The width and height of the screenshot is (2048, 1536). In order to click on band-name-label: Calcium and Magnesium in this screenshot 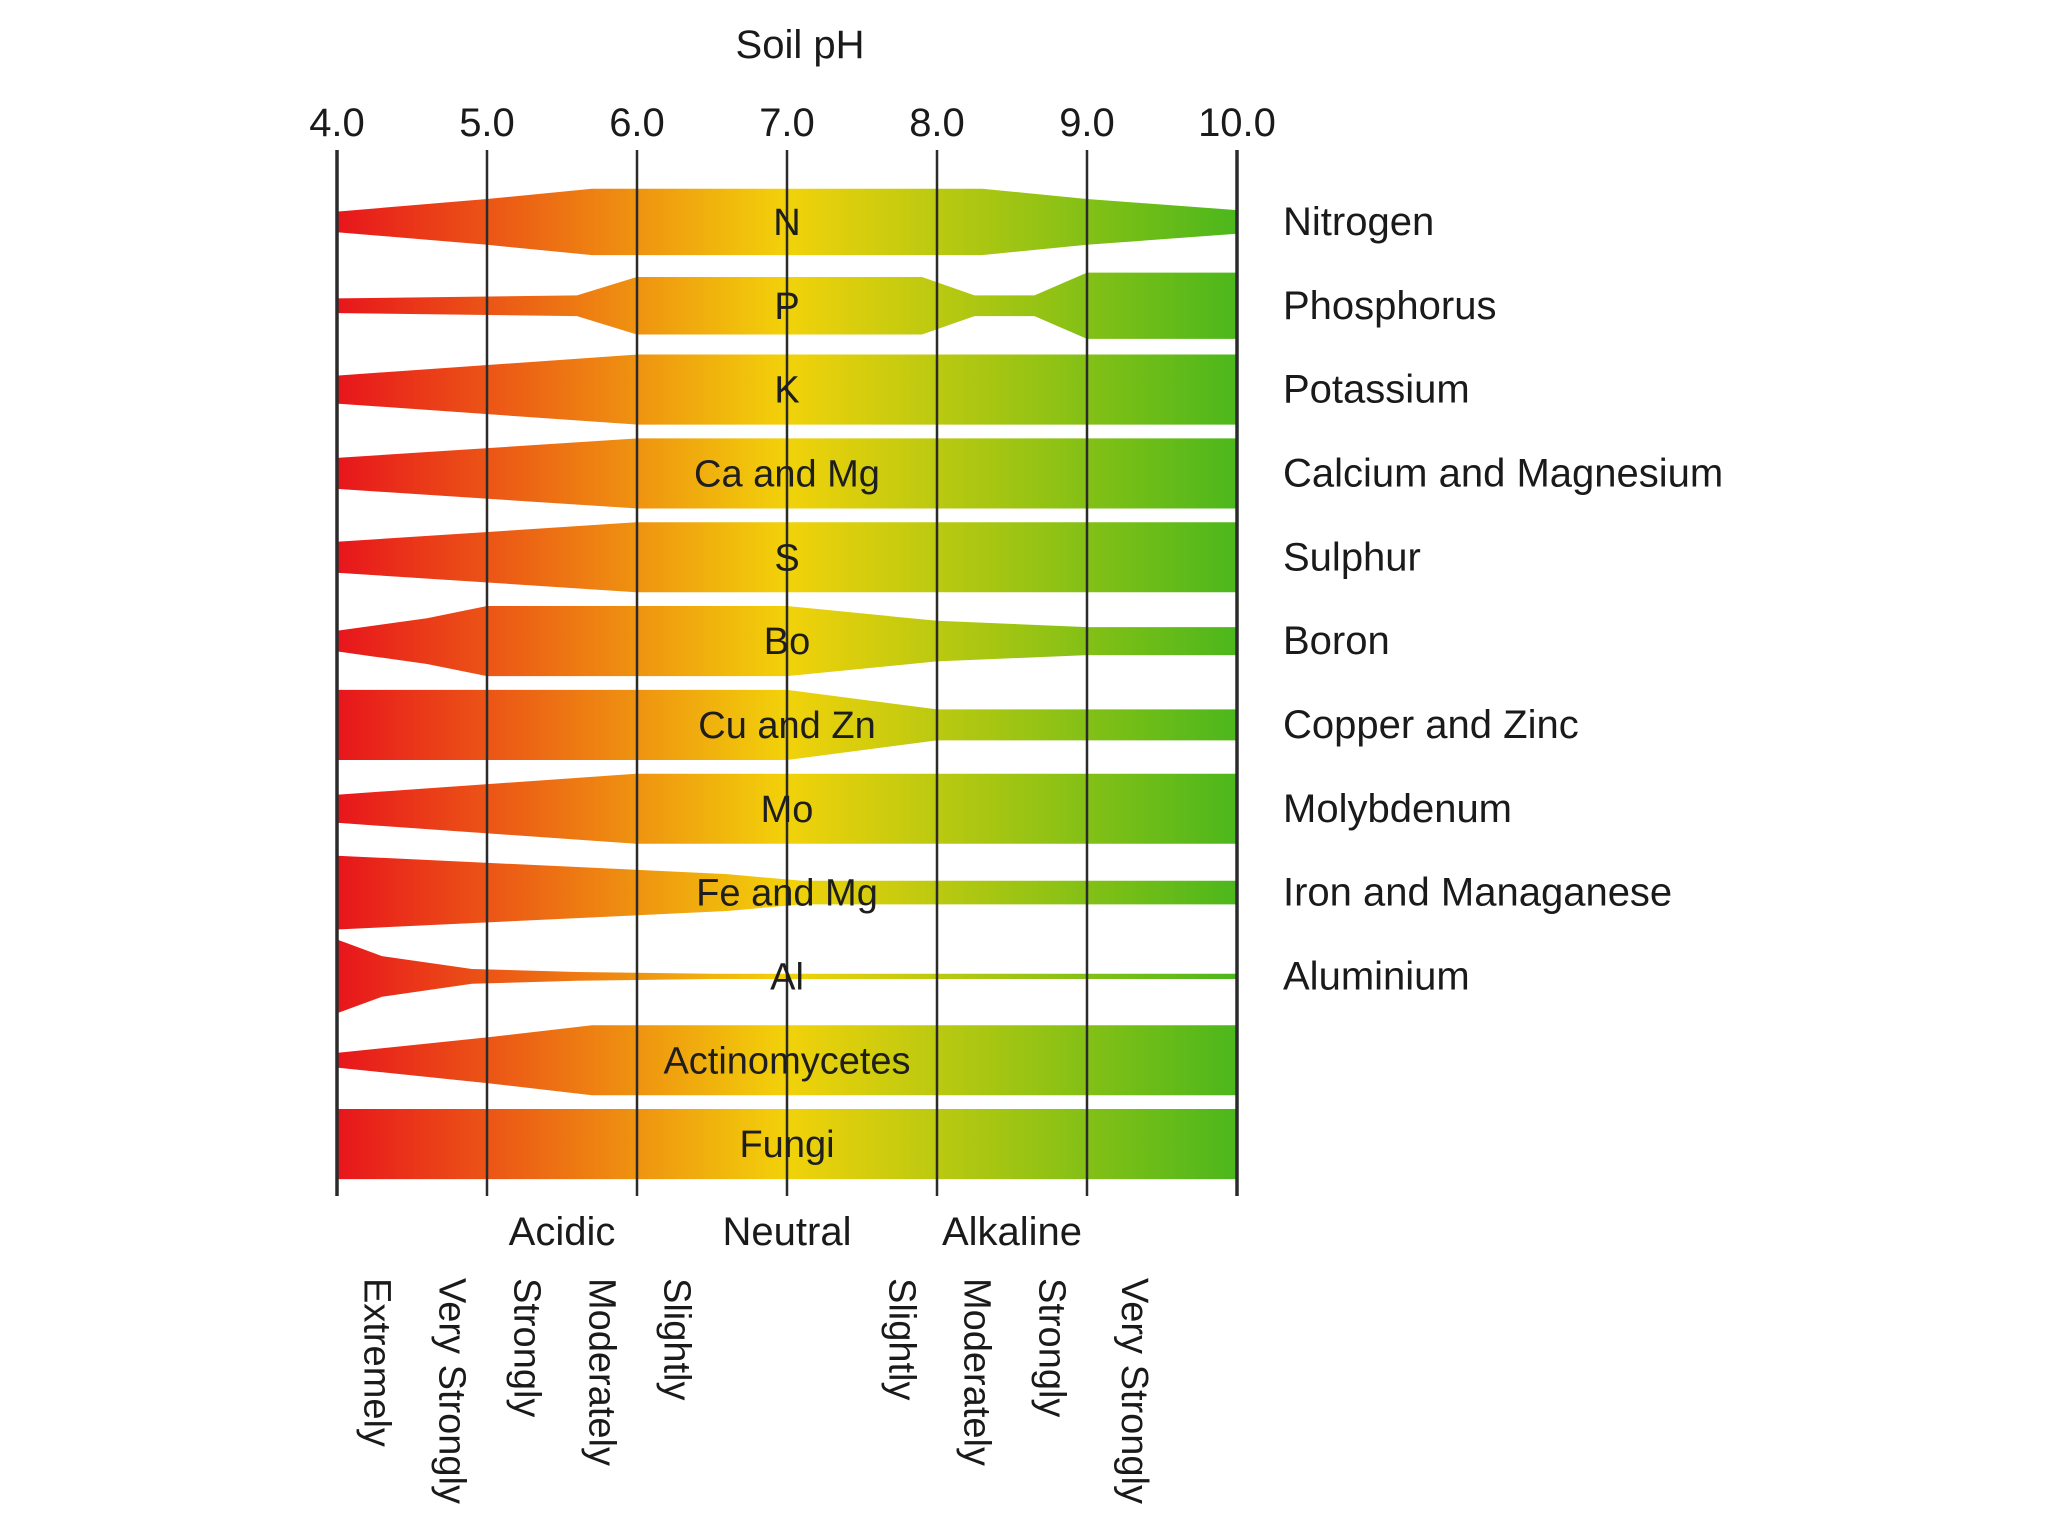, I will do `click(1503, 473)`.